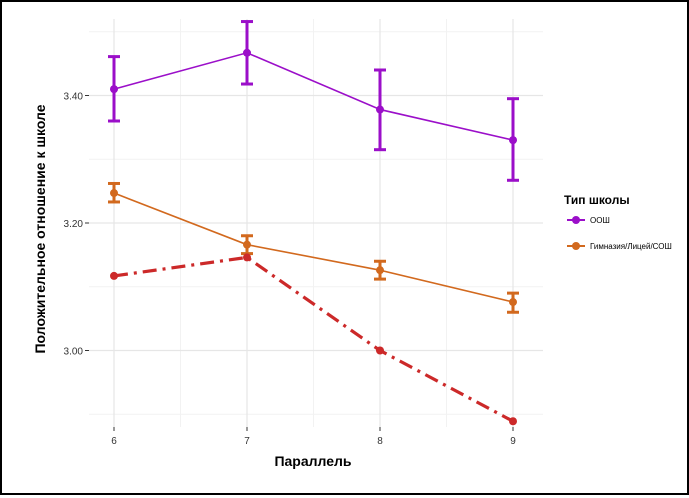  What do you see at coordinates (618, 222) in the screenshot?
I see `legend: Тип школы ООШ Гимназия/Лицей/СОШ` at bounding box center [618, 222].